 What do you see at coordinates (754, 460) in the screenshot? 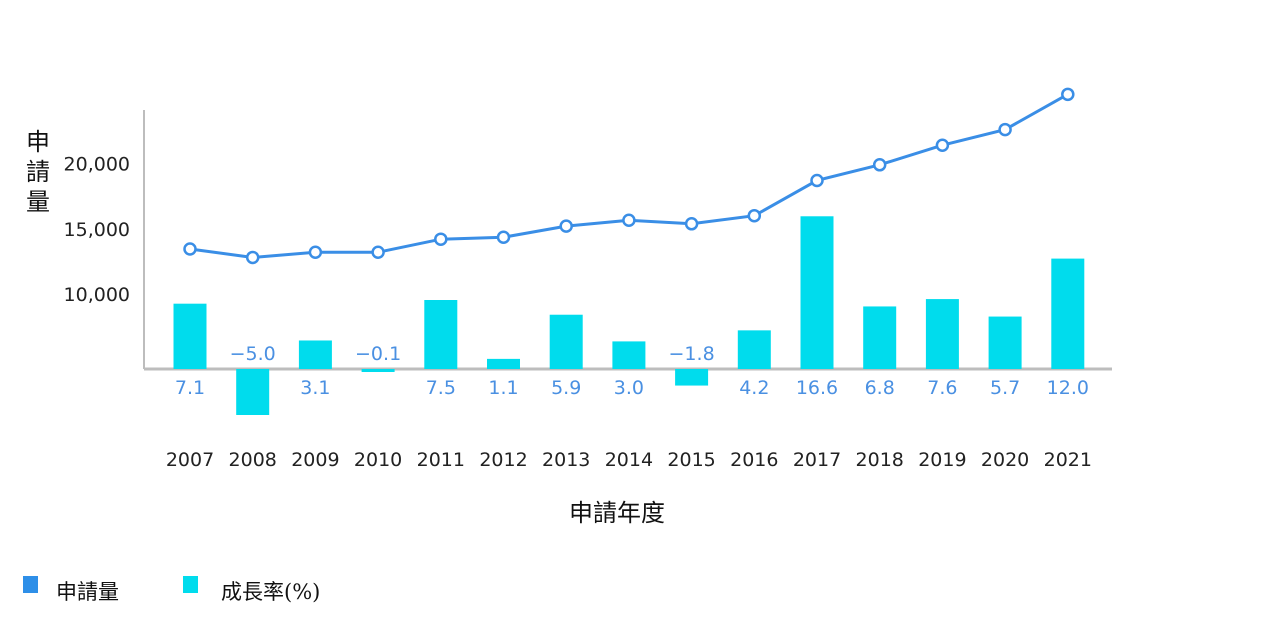
I see `x-tick-label: 2016` at bounding box center [754, 460].